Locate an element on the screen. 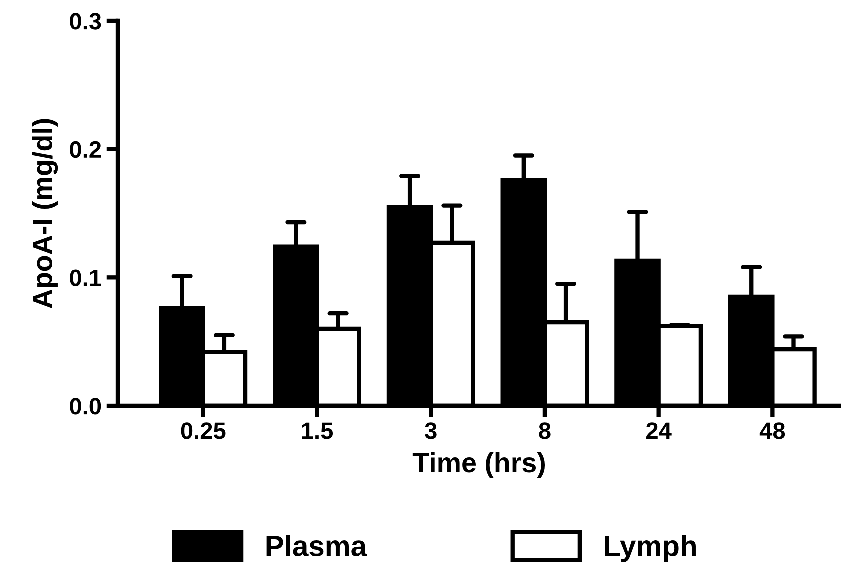 The image size is (841, 567). x-tick-label: 8 is located at coordinates (545, 431).